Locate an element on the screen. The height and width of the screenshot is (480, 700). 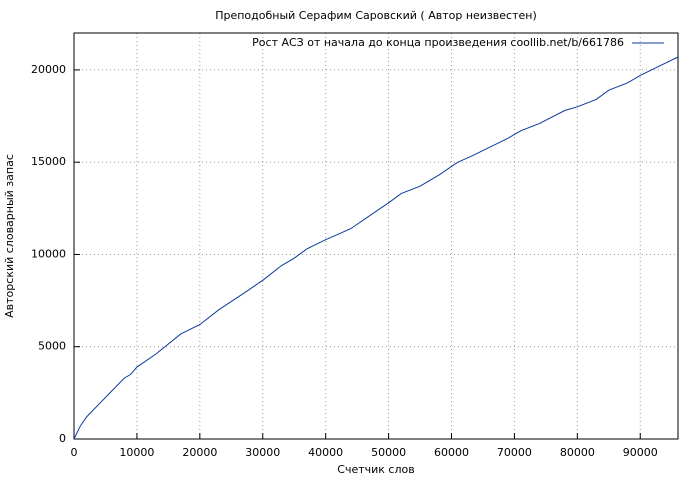
y-tick-label: 10000 is located at coordinates (48, 253).